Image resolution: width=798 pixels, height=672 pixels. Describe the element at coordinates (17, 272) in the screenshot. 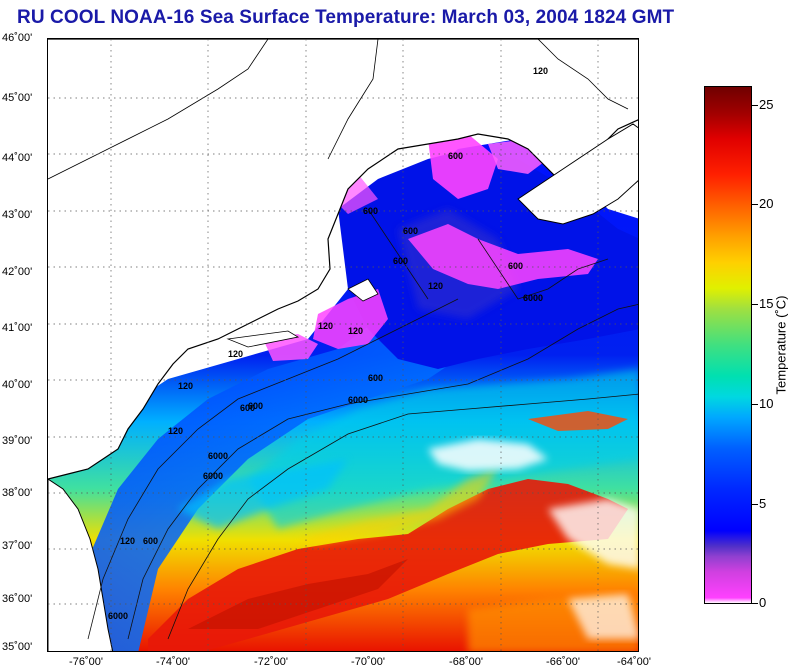

I see `lat-label: 42˚00'` at that location.